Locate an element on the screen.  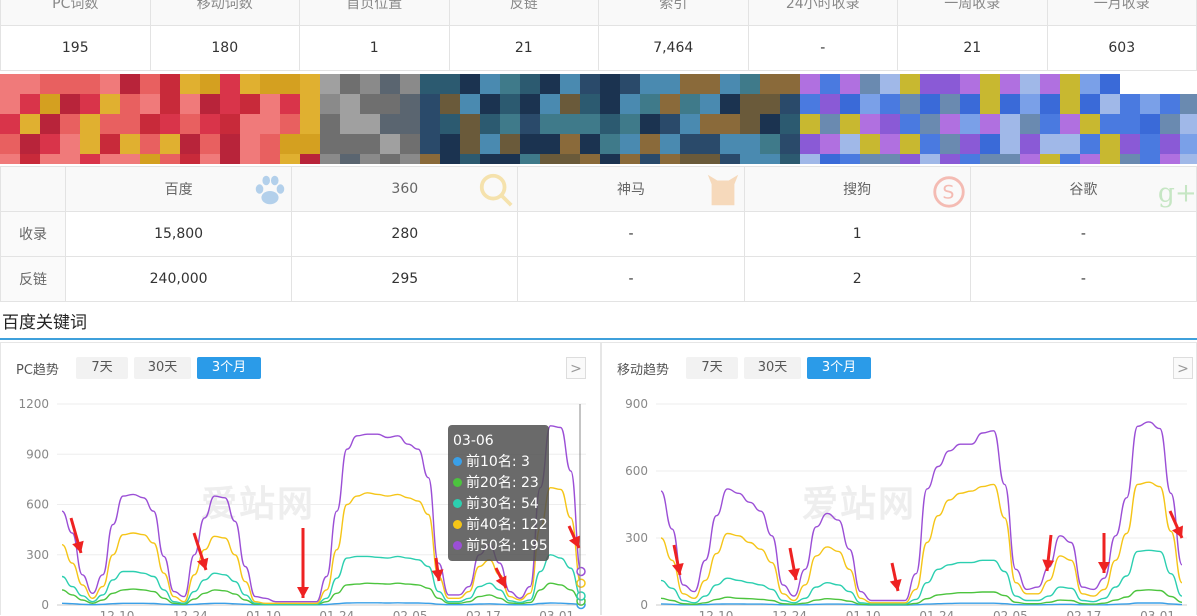
shenma-icon is located at coordinates (722, 190).